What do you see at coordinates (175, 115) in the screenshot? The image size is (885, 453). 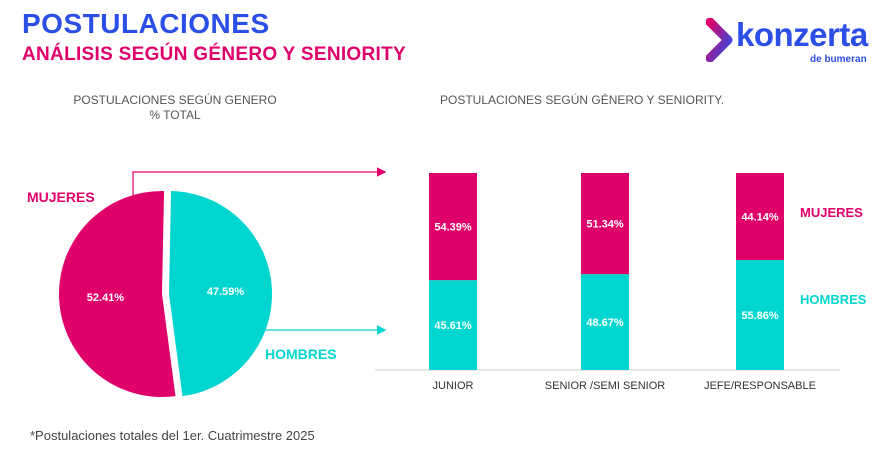 I see `pie-title-line2: % TOTAL` at bounding box center [175, 115].